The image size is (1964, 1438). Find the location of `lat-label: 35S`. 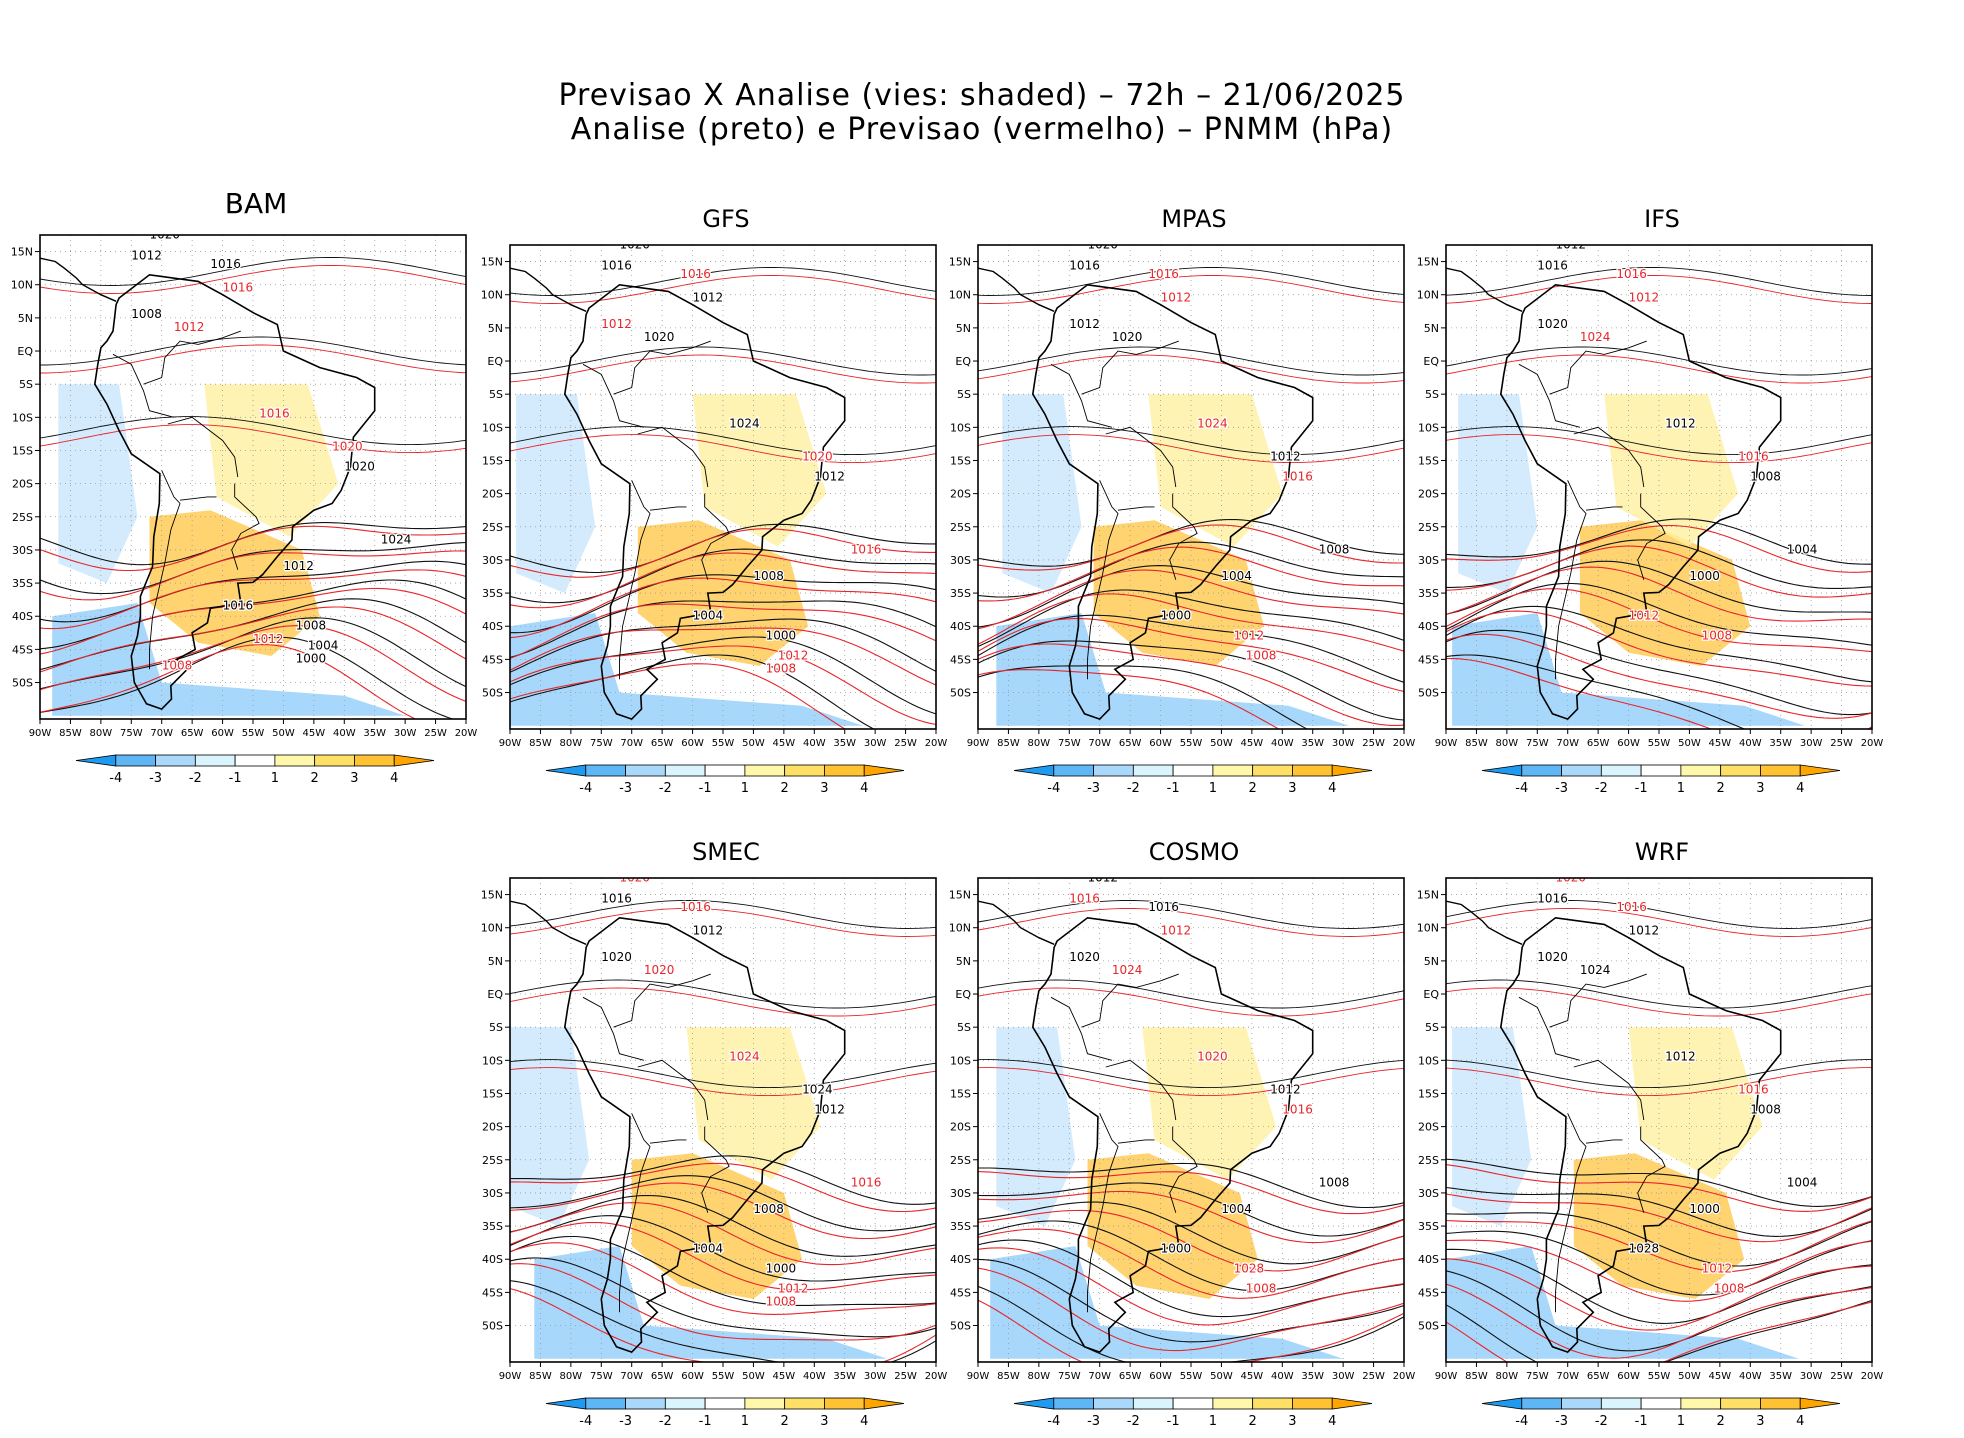

lat-label: 35S is located at coordinates (1428, 593).